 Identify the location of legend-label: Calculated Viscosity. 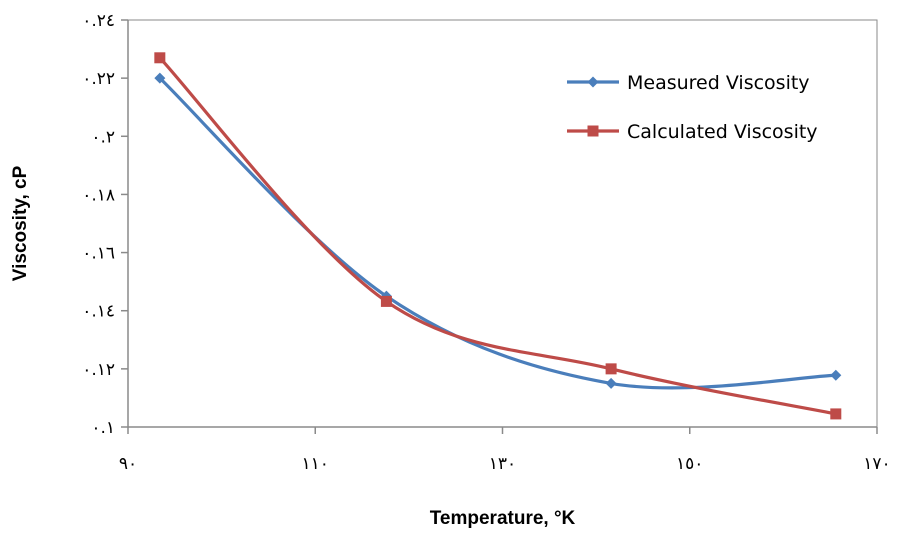
(722, 132).